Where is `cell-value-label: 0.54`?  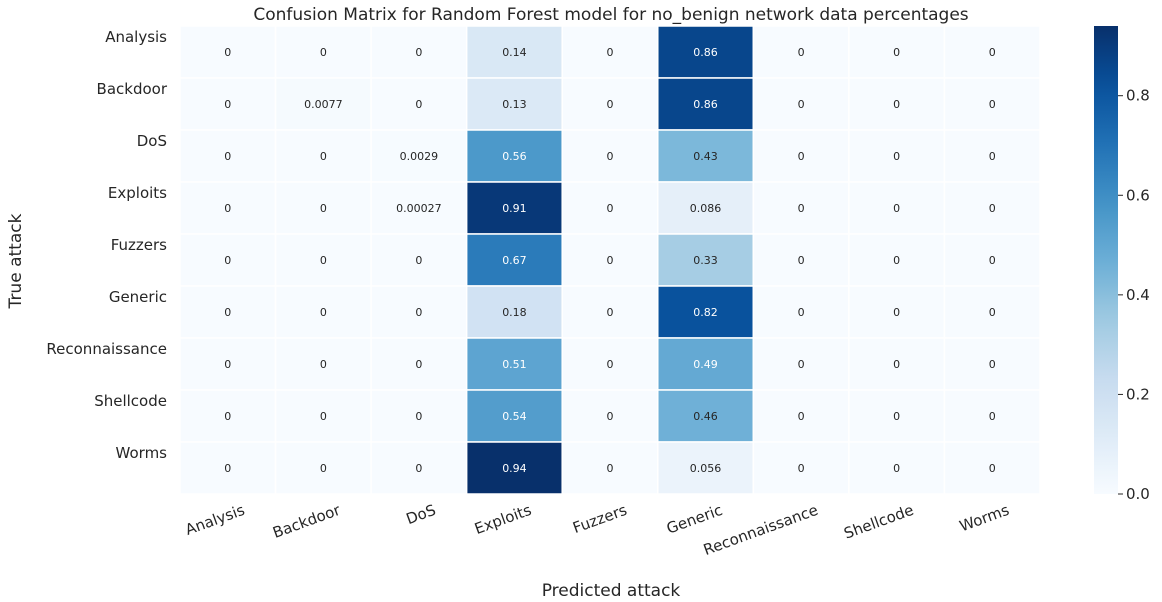 cell-value-label: 0.54 is located at coordinates (514, 416).